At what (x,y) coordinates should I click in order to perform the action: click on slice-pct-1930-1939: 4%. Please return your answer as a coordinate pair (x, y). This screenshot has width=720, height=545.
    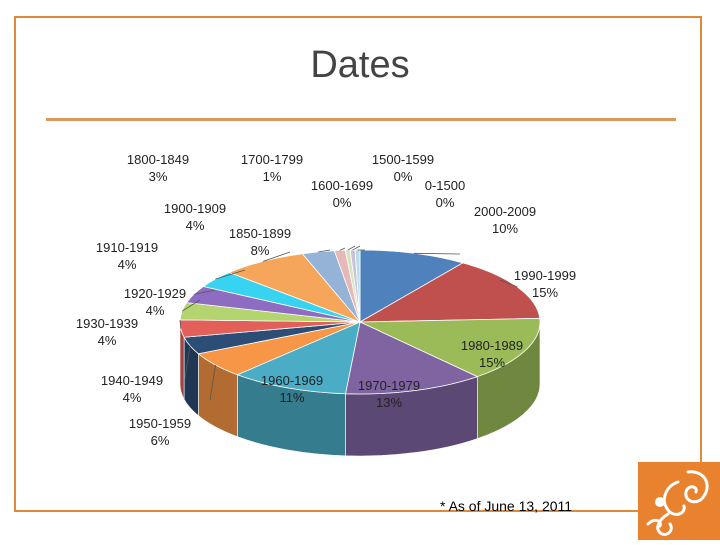
    Looking at the image, I should click on (107, 340).